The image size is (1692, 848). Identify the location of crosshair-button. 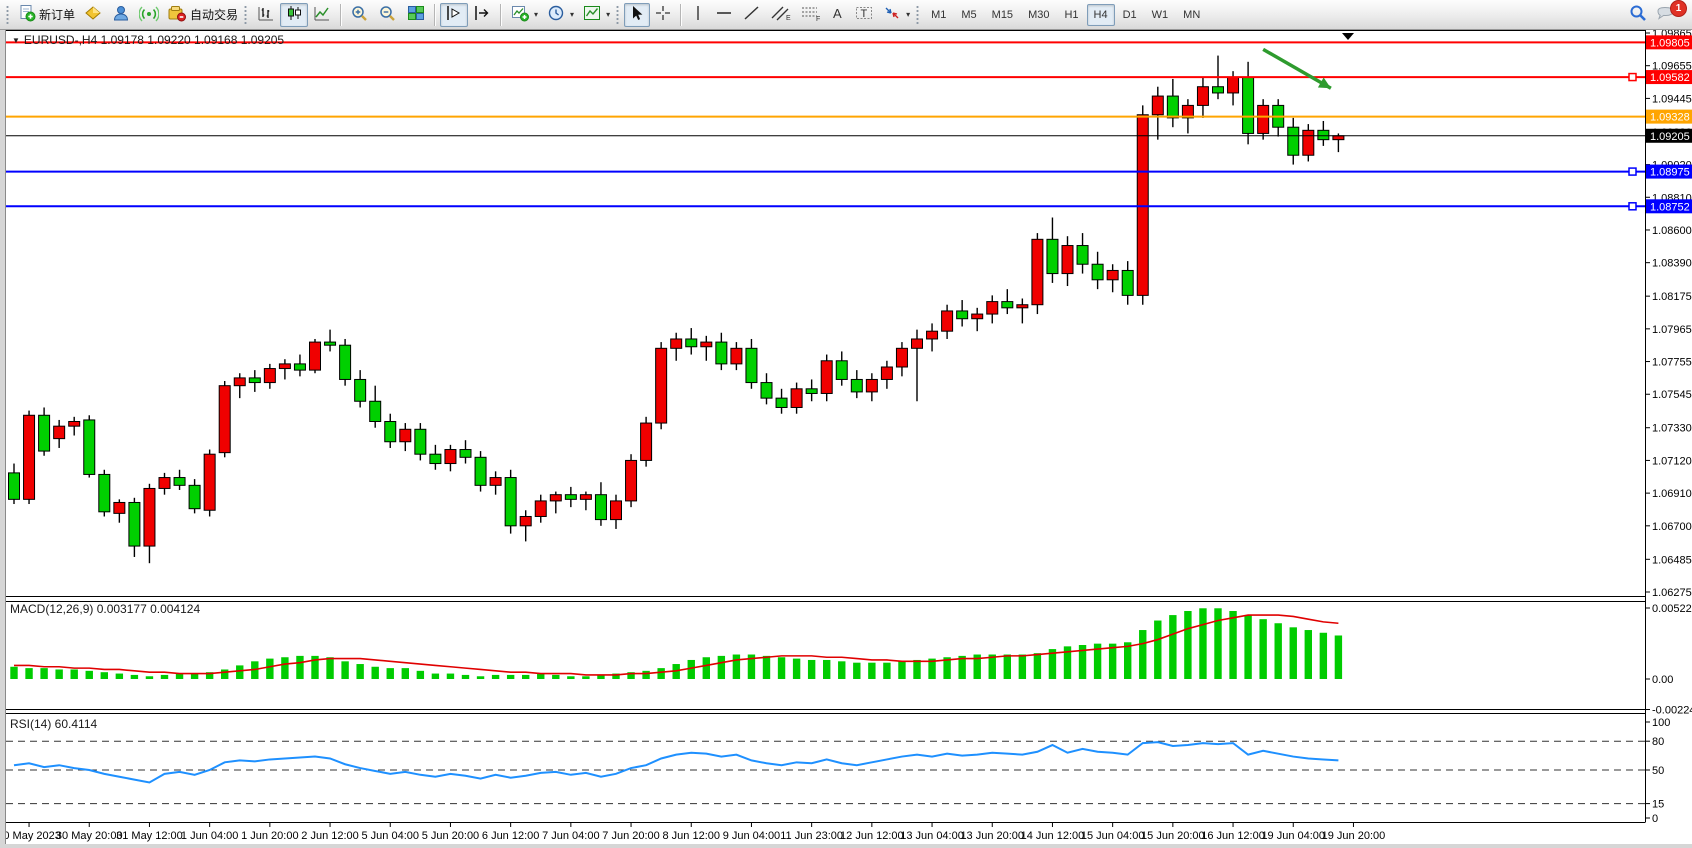
(663, 15).